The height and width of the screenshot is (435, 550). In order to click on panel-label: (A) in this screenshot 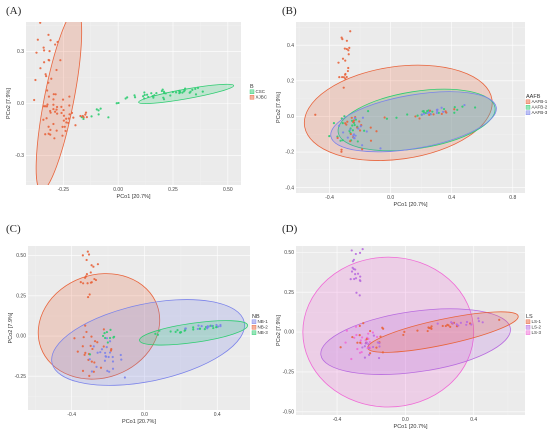, I will do `click(14, 11)`.